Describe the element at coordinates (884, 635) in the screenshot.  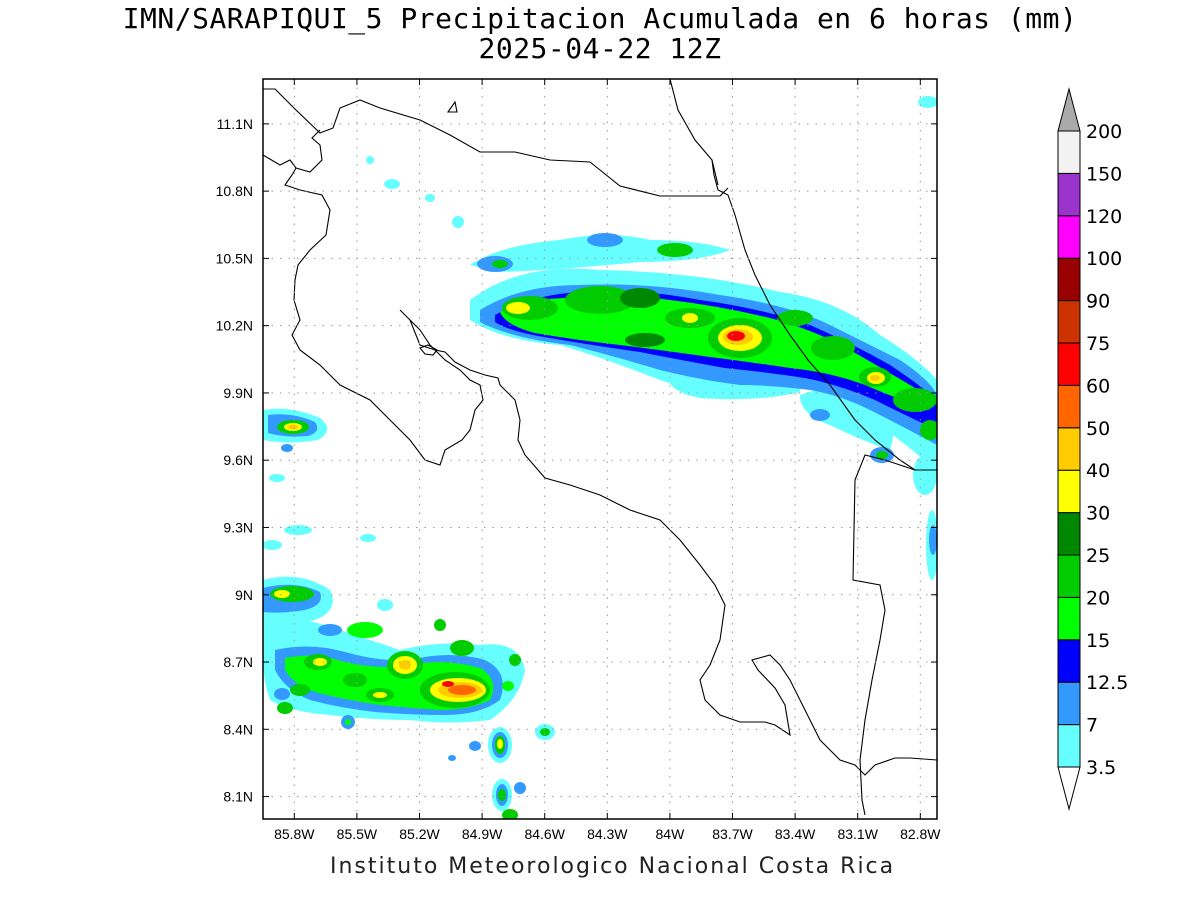
I see `panama-border` at that location.